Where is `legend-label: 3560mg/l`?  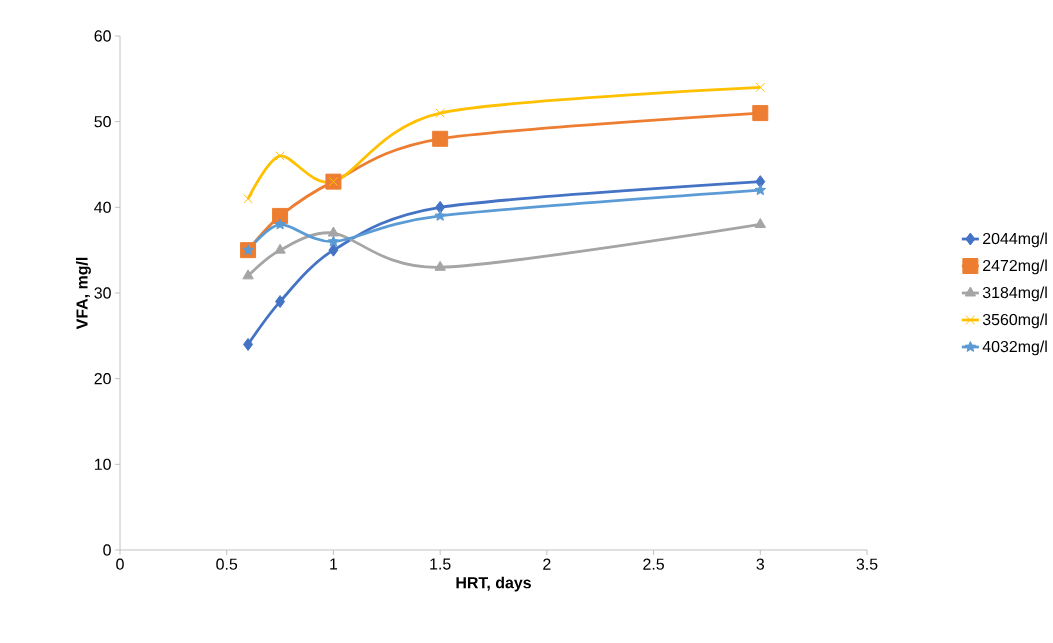
legend-label: 3560mg/l is located at coordinates (1014, 321).